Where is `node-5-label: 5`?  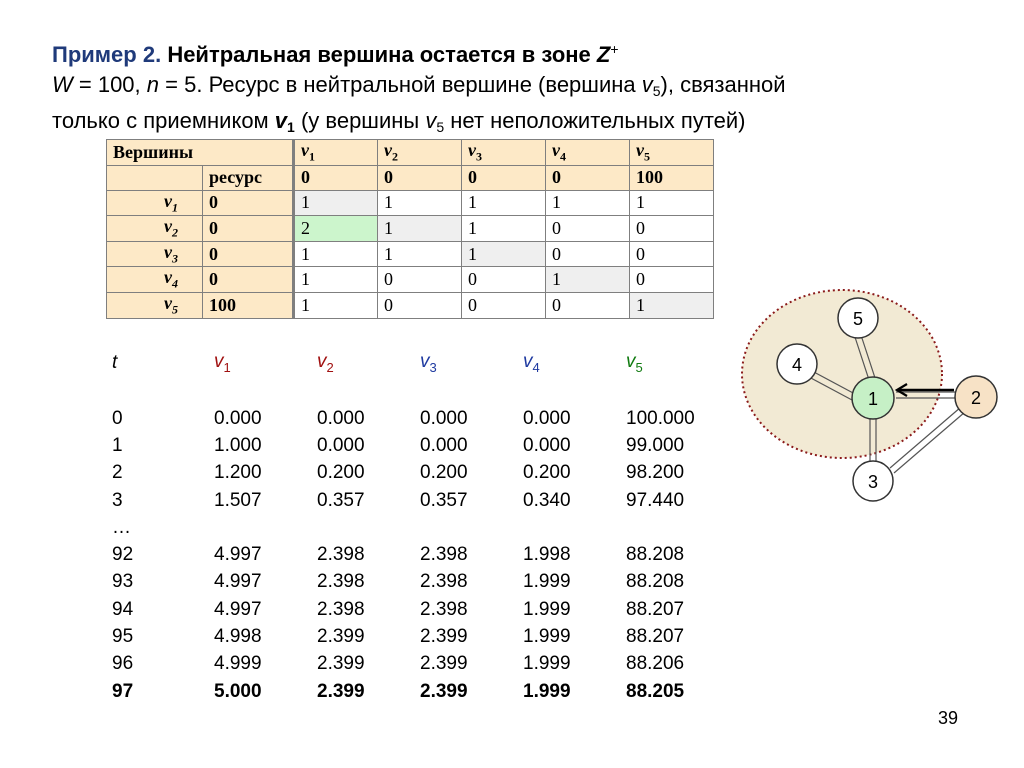
node-5-label: 5 is located at coordinates (858, 319).